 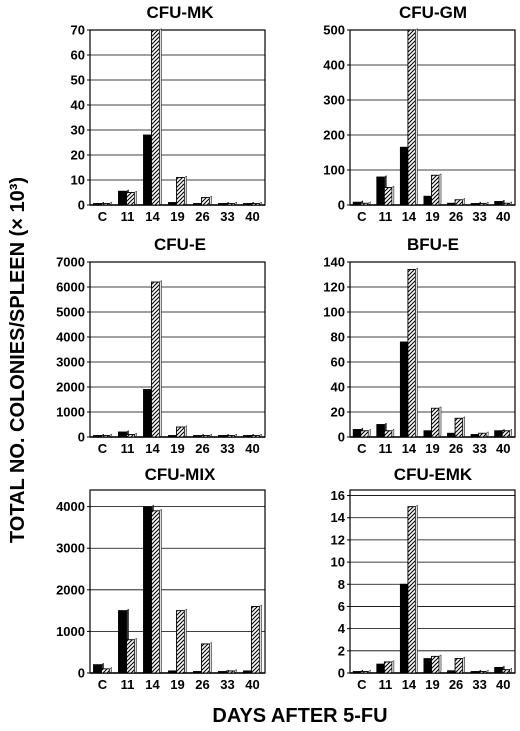 I want to click on y-tick-label: 200, so click(x=334, y=135).